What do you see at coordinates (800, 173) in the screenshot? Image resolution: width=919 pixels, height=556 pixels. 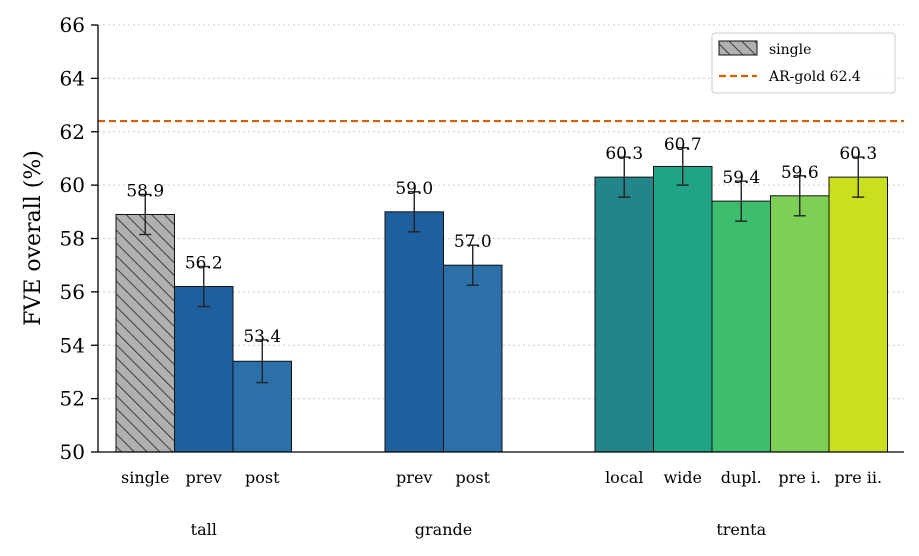 I see `data-label: 59.6` at bounding box center [800, 173].